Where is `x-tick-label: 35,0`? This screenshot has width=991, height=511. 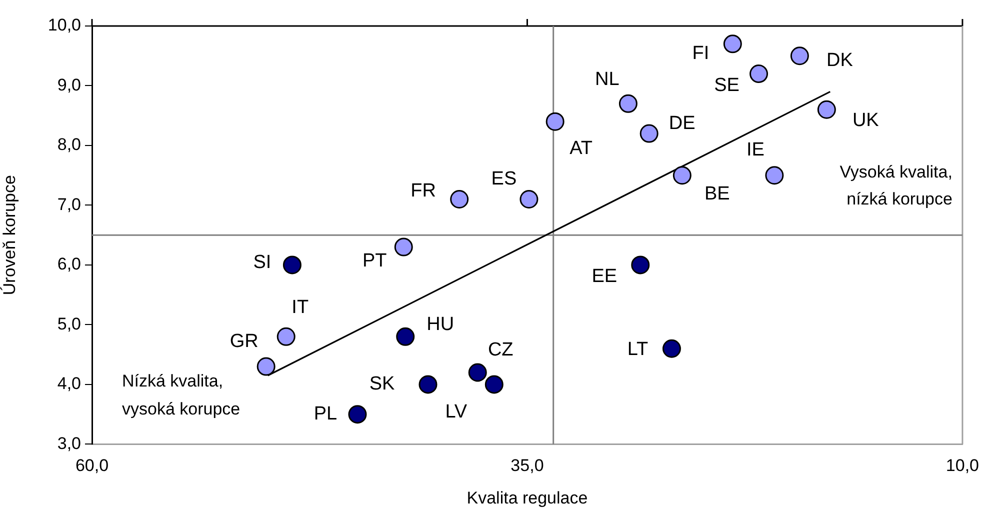
x-tick-label: 35,0 is located at coordinates (527, 466).